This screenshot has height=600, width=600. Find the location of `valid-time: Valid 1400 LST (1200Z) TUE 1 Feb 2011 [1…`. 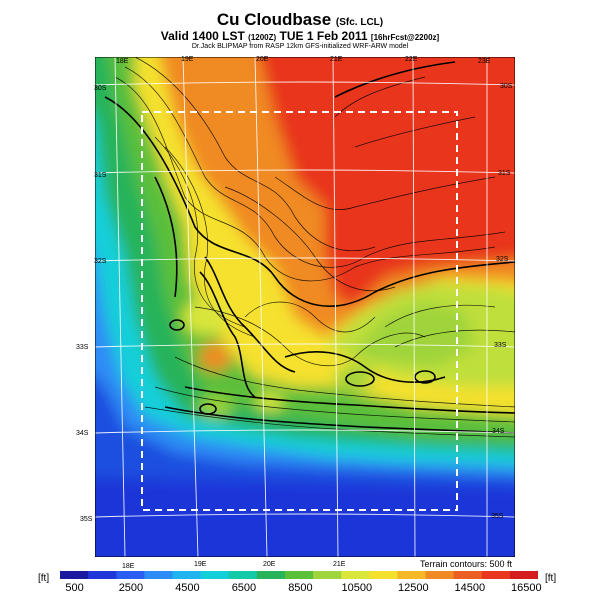

valid-time: Valid 1400 LST (1200Z) TUE 1 Feb 2011 [1… is located at coordinates (300, 36).